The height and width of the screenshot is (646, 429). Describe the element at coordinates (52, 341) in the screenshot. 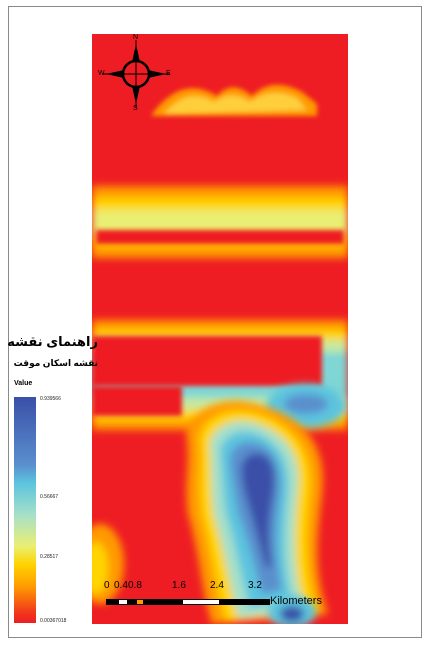

I see `legend-title: راهنمای نقشه` at that location.